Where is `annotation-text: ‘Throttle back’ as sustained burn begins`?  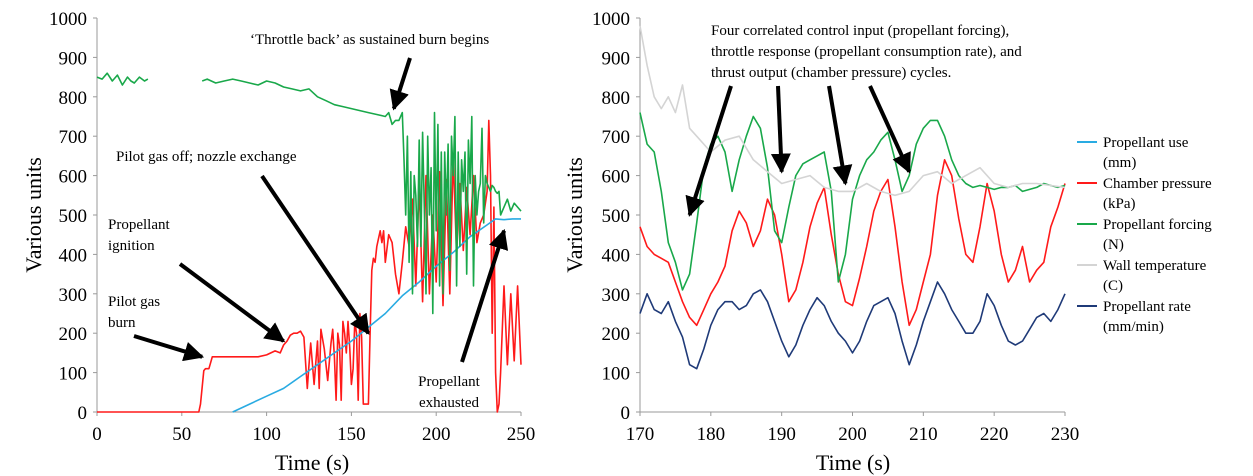 annotation-text: ‘Throttle back’ as sustained burn begins is located at coordinates (369, 40).